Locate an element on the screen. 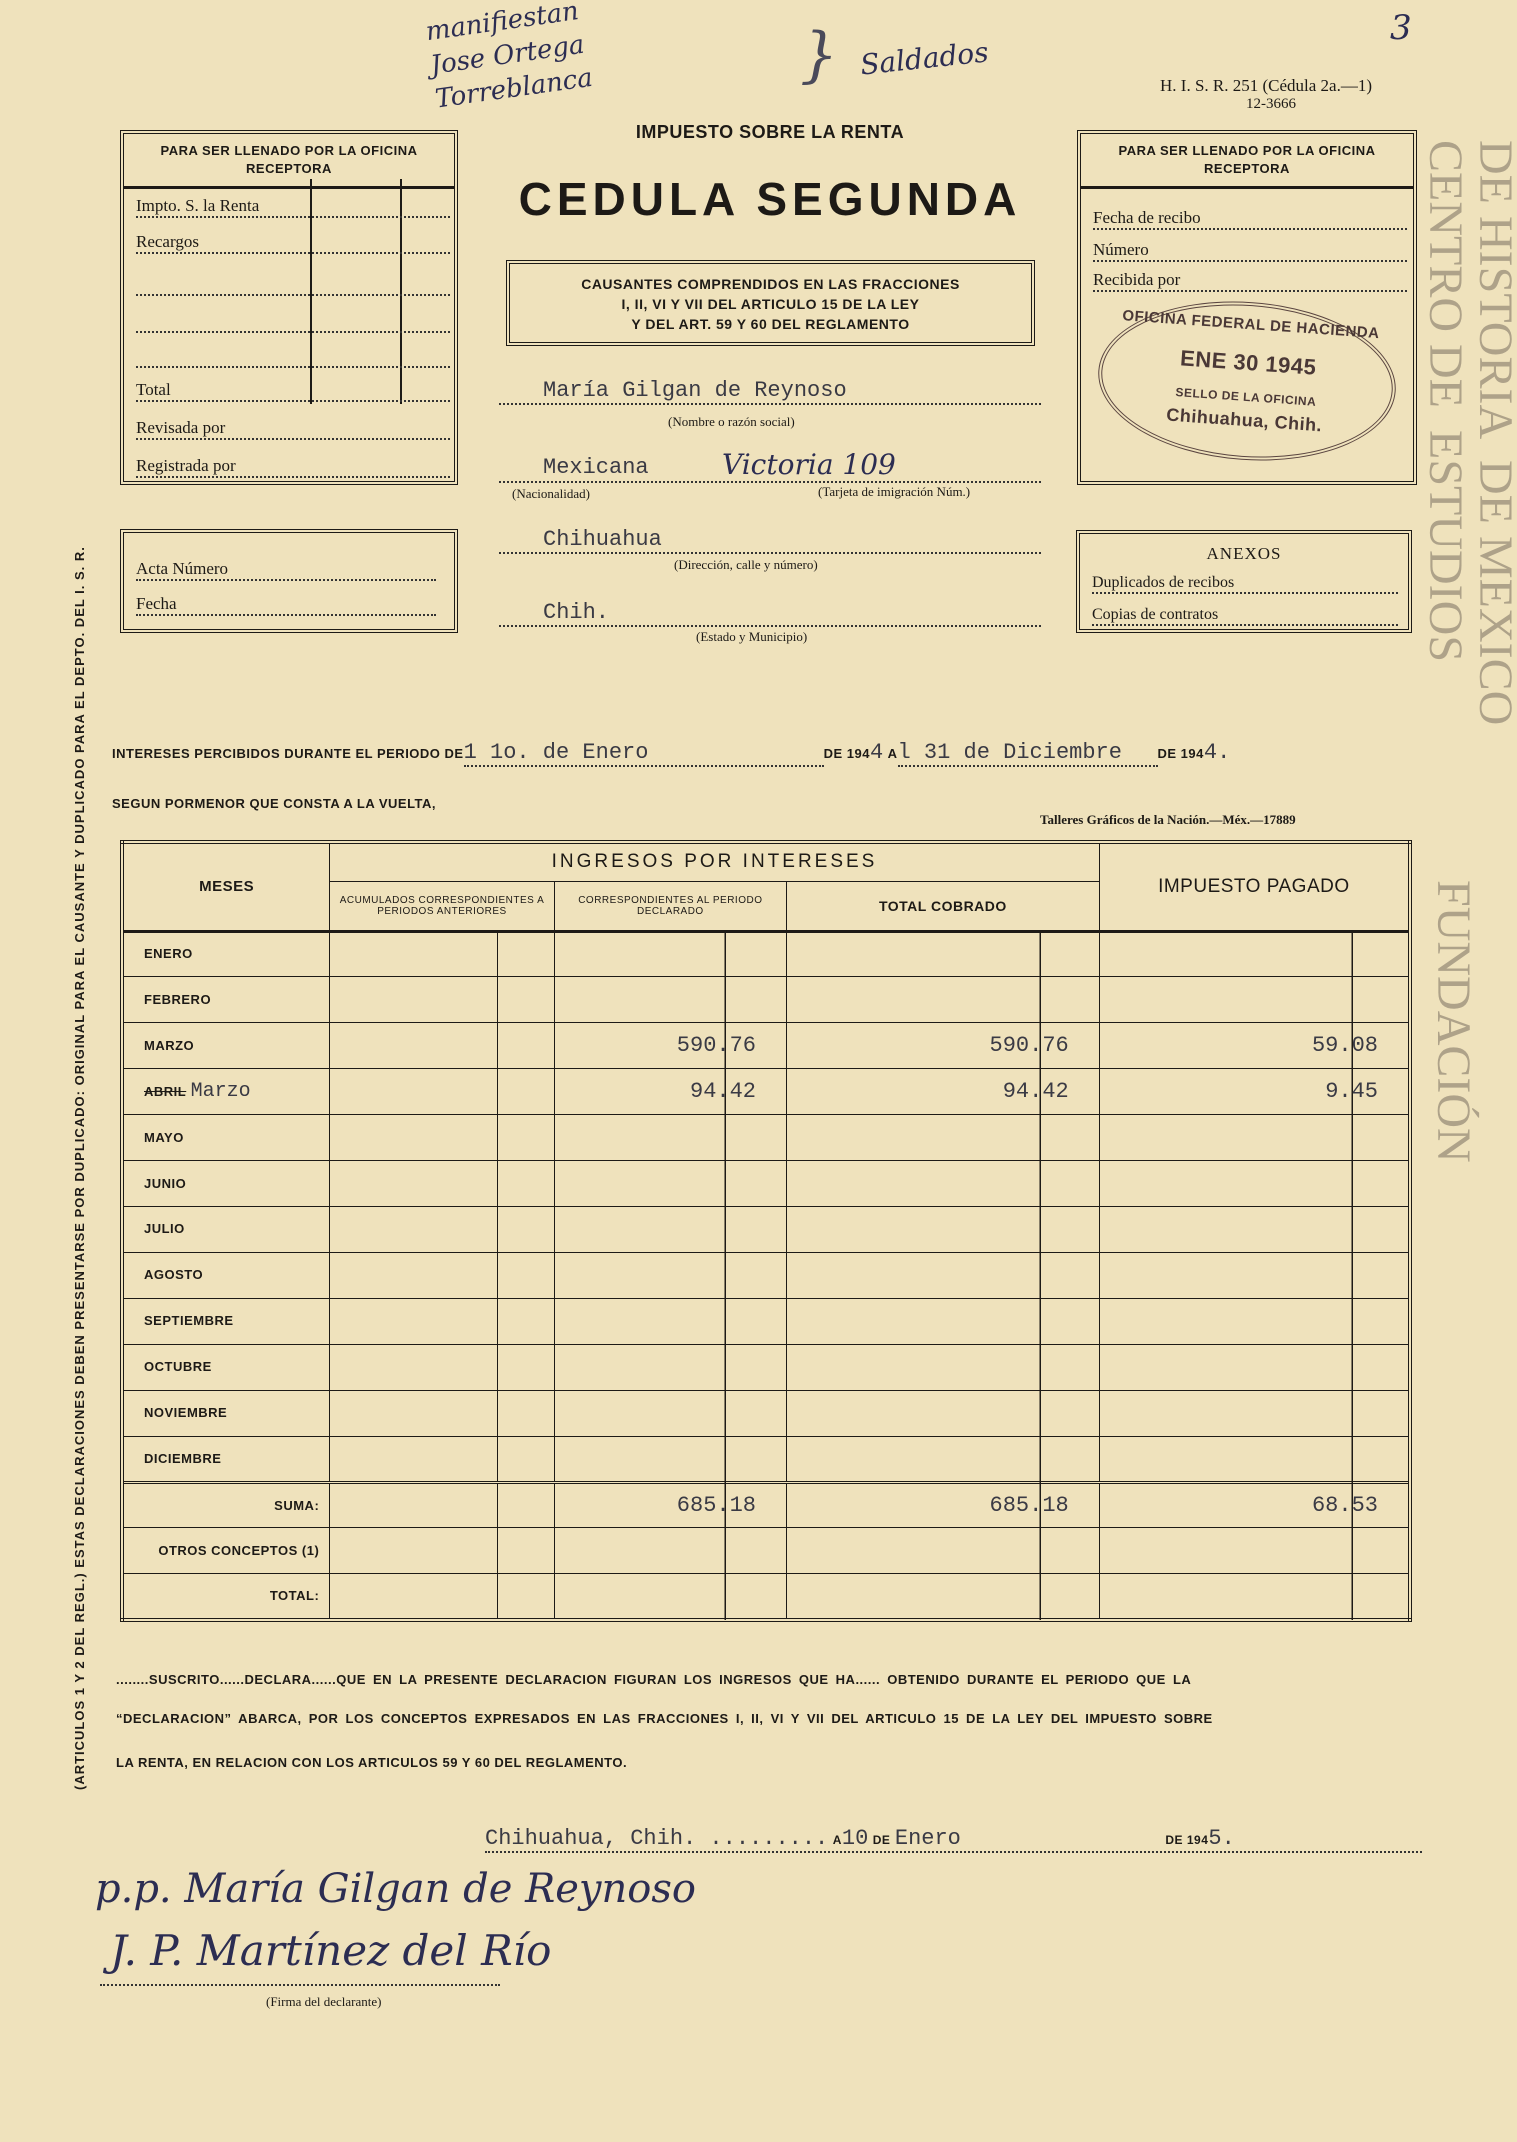 This screenshot has width=1517, height=2142. acta-fecha-field: Fecha is located at coordinates (286, 605).